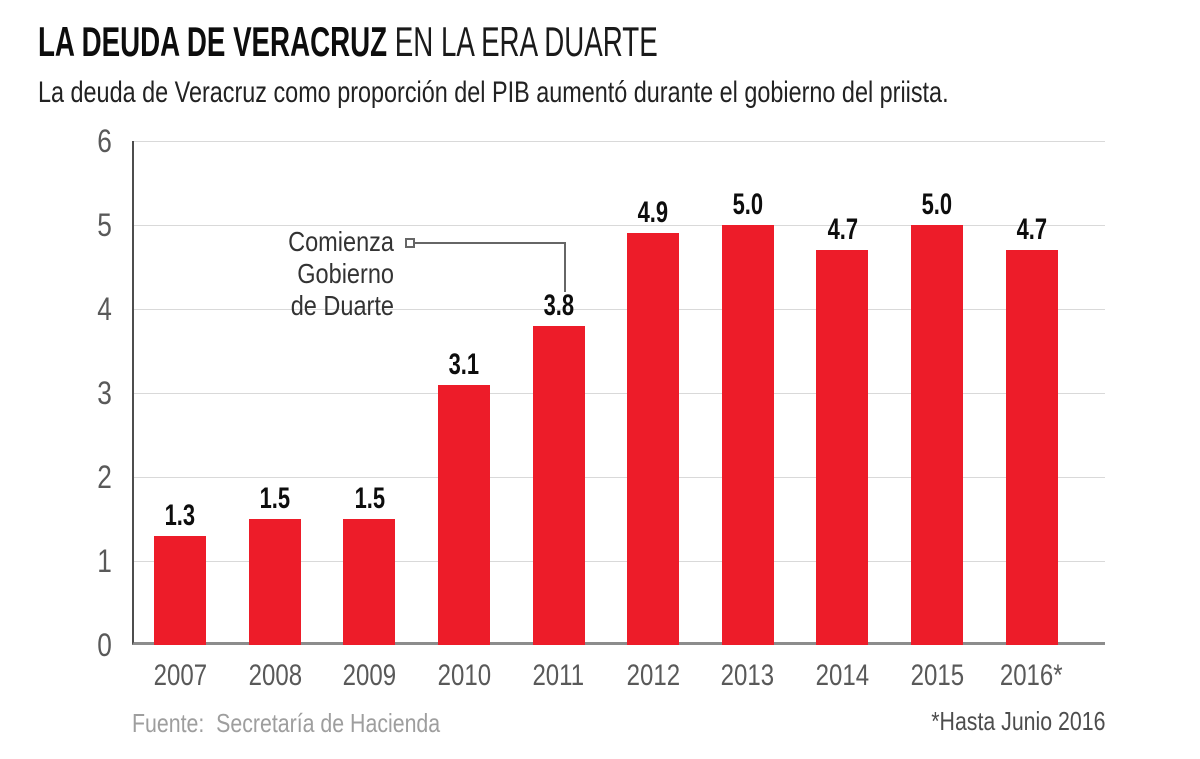  What do you see at coordinates (104, 561) in the screenshot?
I see `y-tick-text: 1` at bounding box center [104, 561].